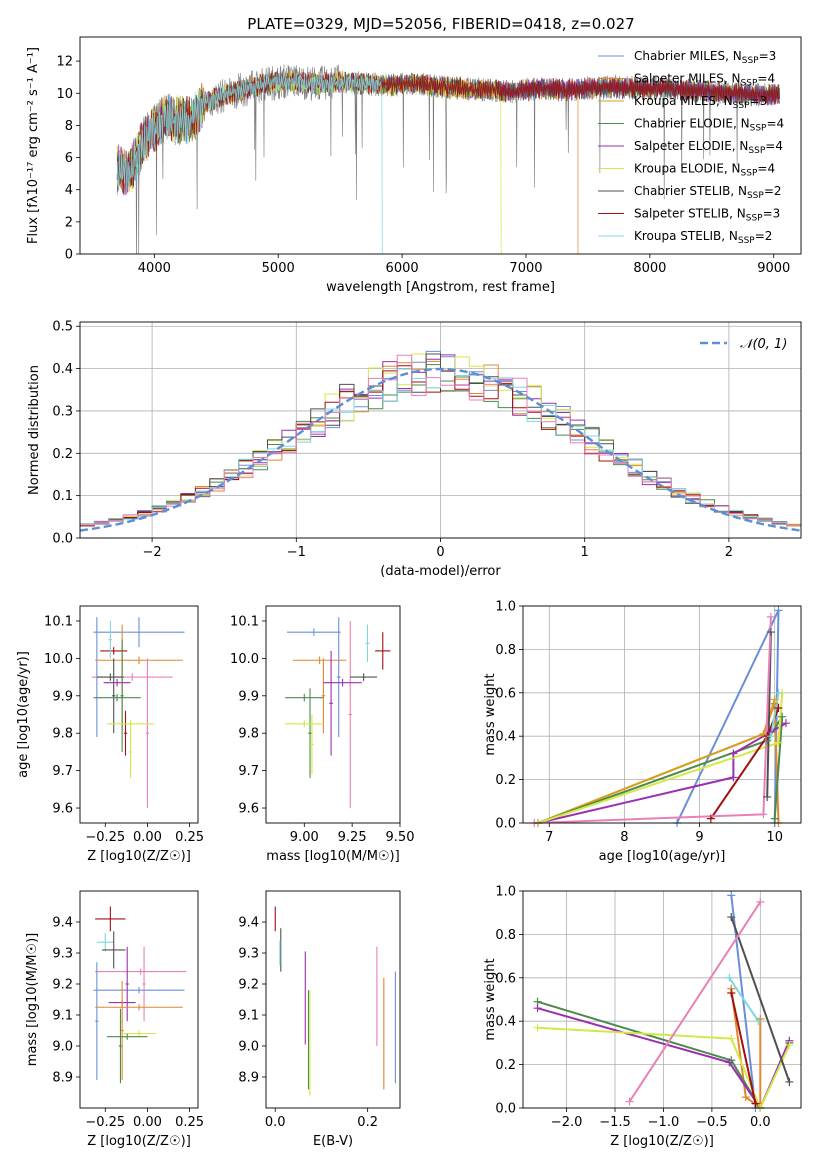  I want to click on model-spectrum-kroupa_stelib-line, so click(249, 163).